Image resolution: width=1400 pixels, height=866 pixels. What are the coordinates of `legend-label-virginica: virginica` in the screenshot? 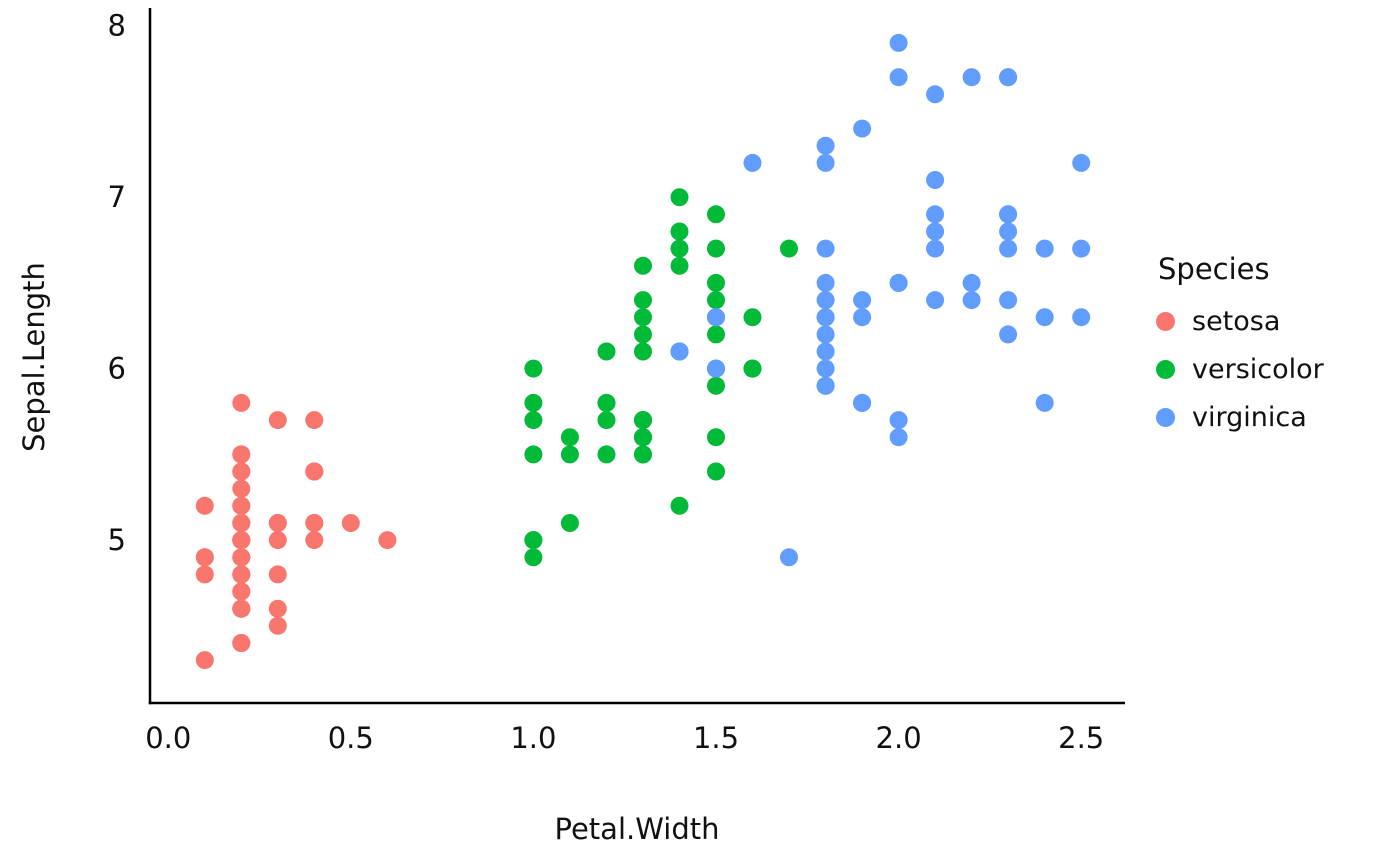 It's located at (1249, 417).